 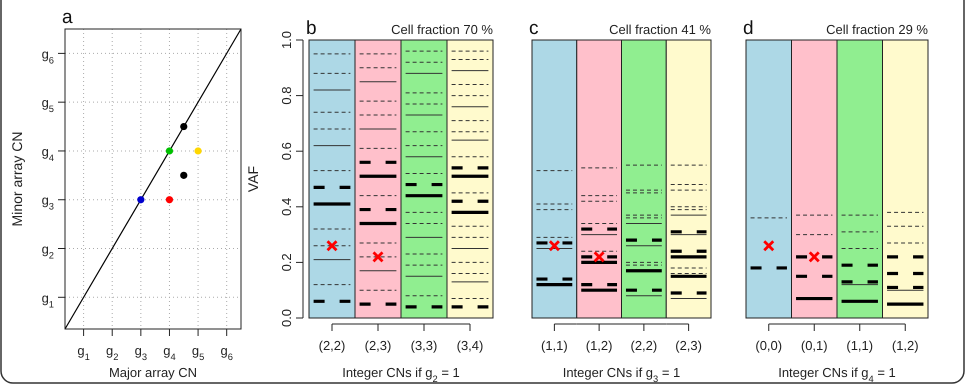 I want to click on y-tick-label: g$_{4}$, so click(x=48, y=153).